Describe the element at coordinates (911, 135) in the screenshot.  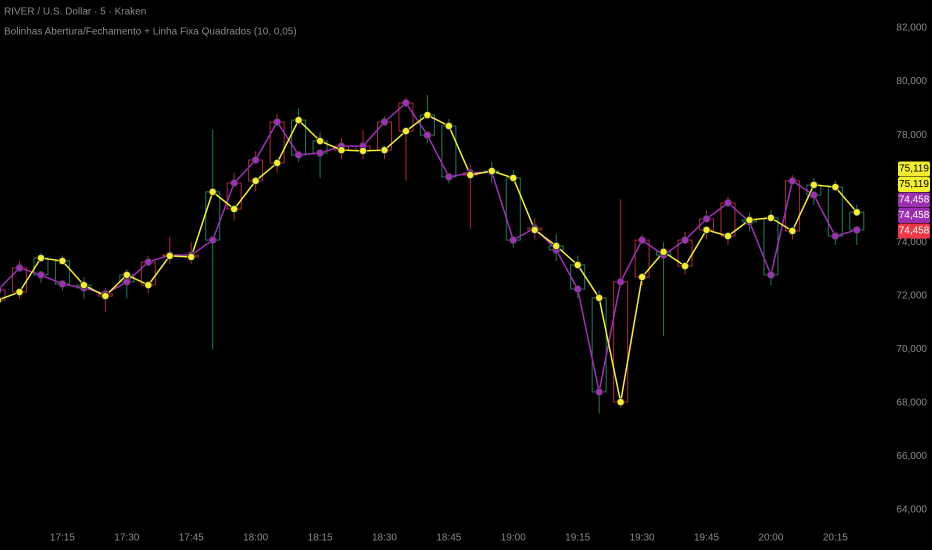
I see `y-tick-label: 78,000` at that location.